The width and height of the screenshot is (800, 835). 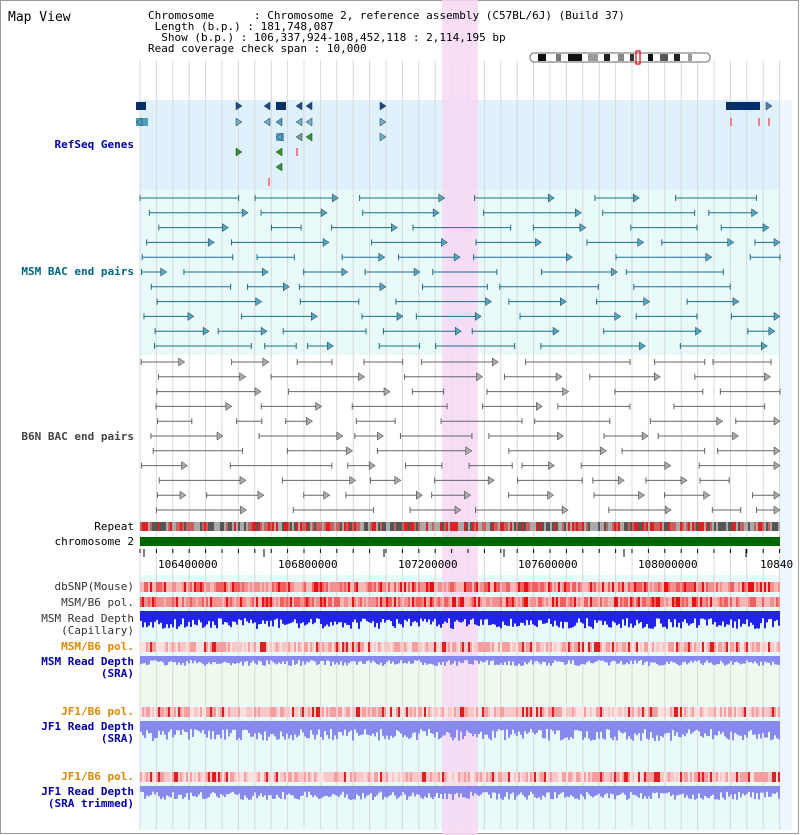 What do you see at coordinates (77, 436) in the screenshot?
I see `track-label-b6n-bac: B6N BAC end pairs` at bounding box center [77, 436].